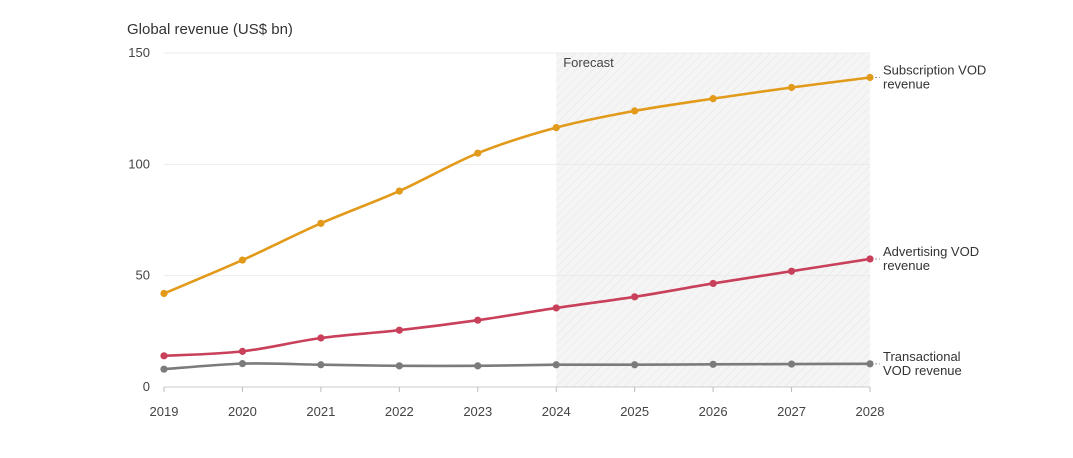 Image resolution: width=1073 pixels, height=458 pixels. I want to click on forecast-label: Forecast, so click(588, 62).